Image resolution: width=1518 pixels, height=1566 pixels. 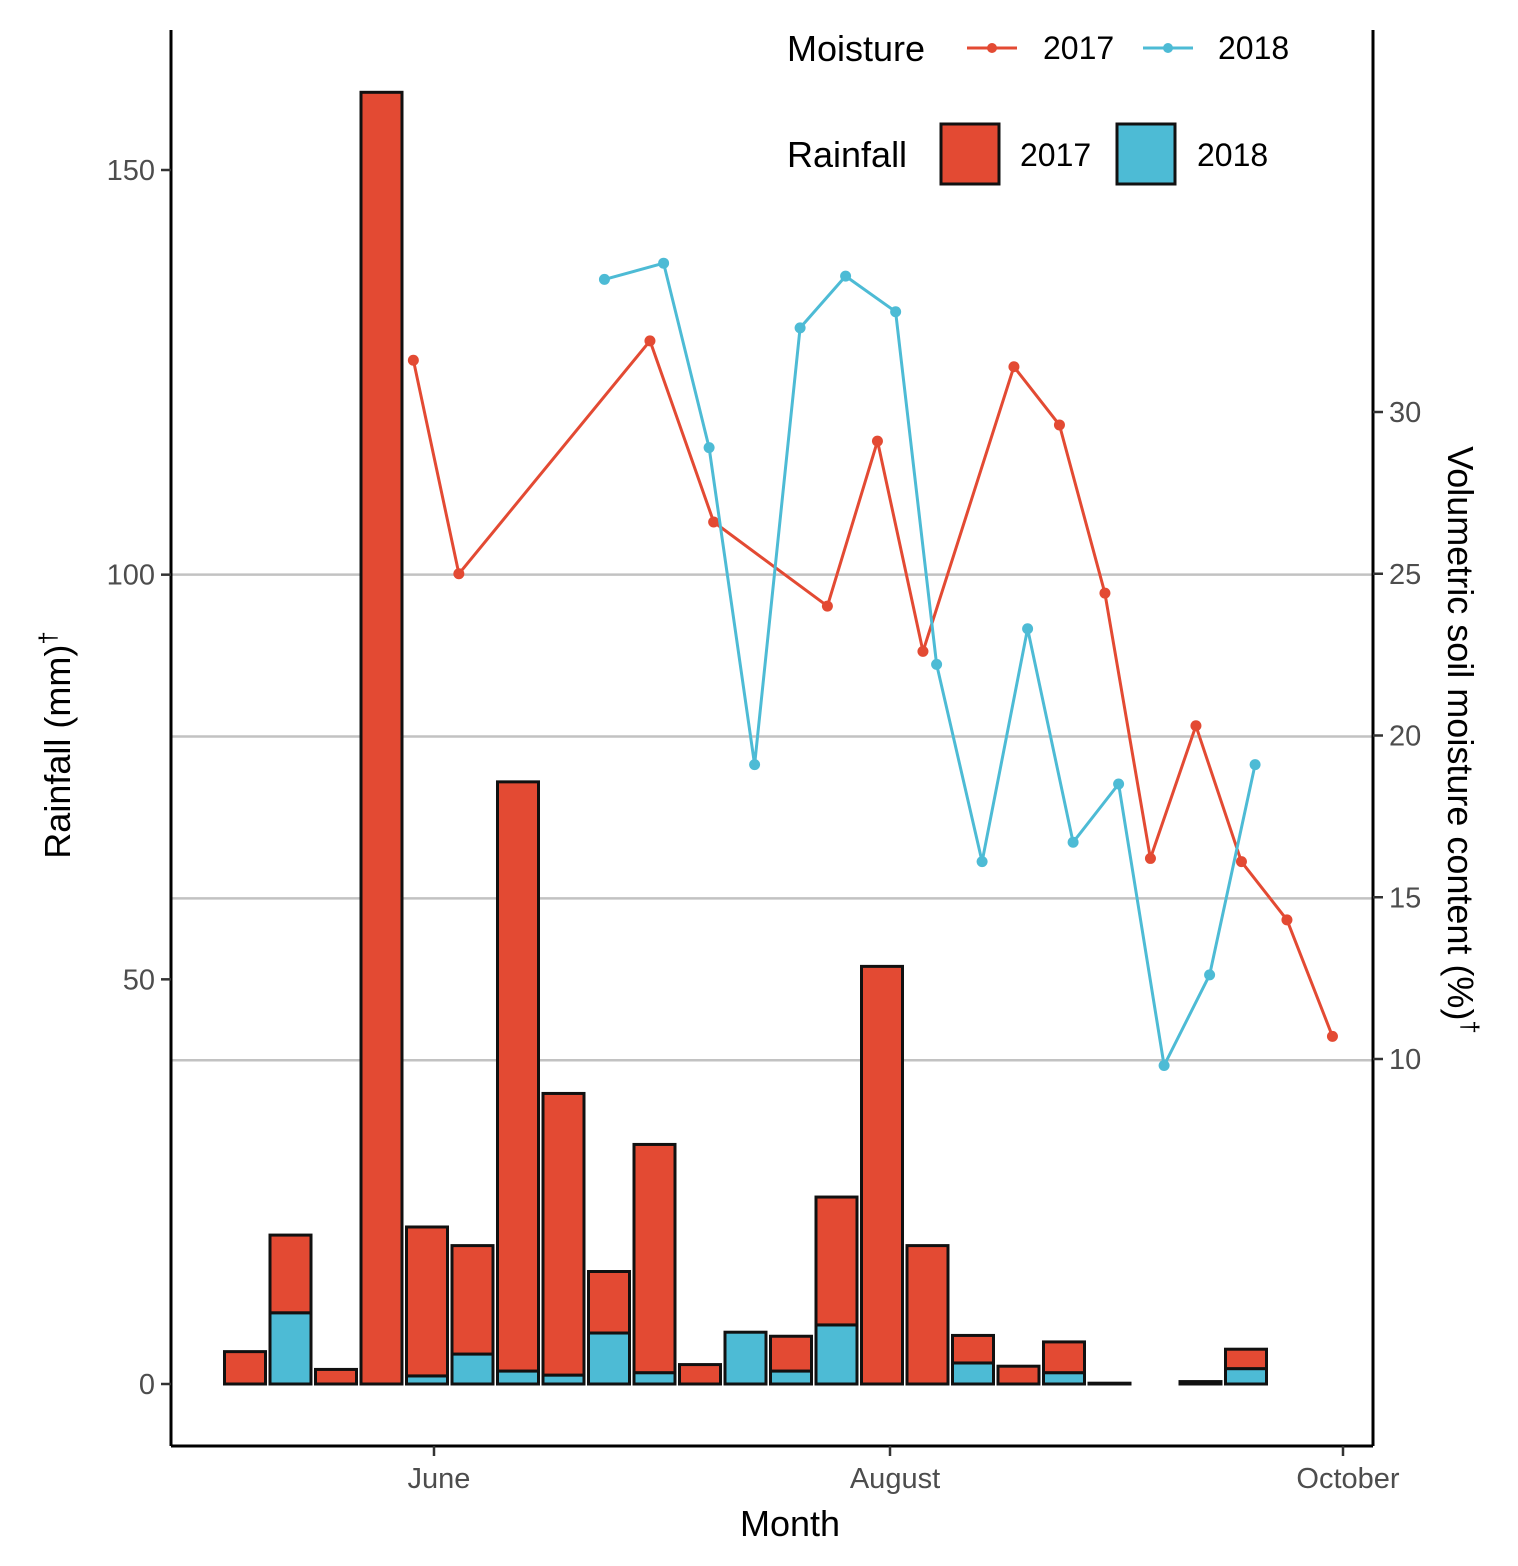 I want to click on left-tick-label: 0, so click(x=147, y=1385).